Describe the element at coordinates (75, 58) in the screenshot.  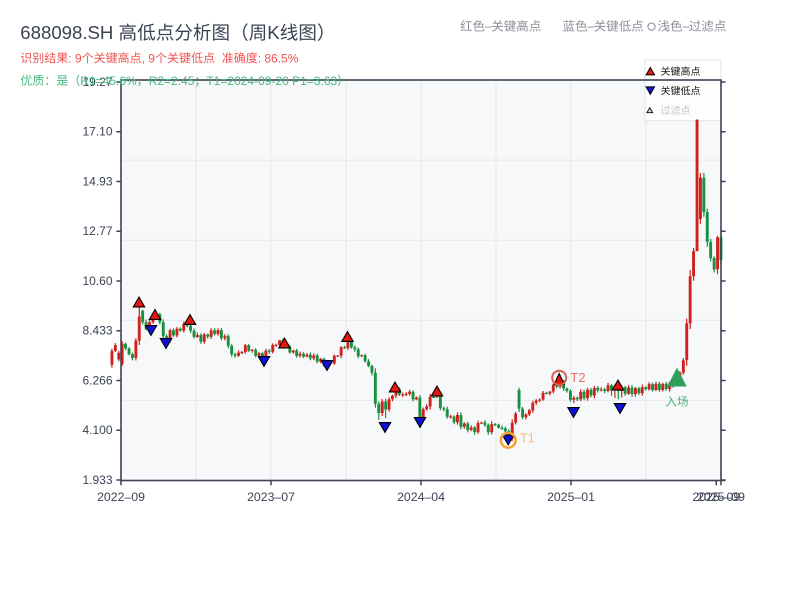
I see `svg-text:: 9: : 9` at that location.